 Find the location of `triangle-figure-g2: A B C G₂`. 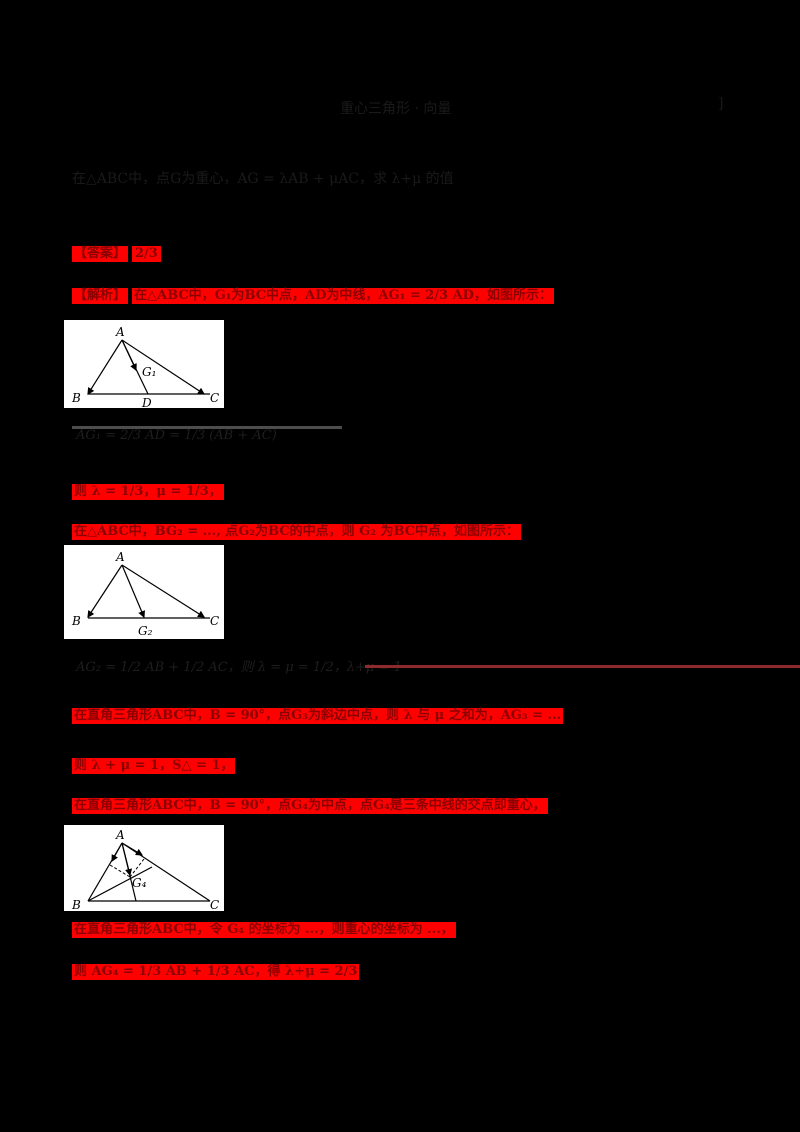

triangle-figure-g2: A B C G₂ is located at coordinates (144, 592).